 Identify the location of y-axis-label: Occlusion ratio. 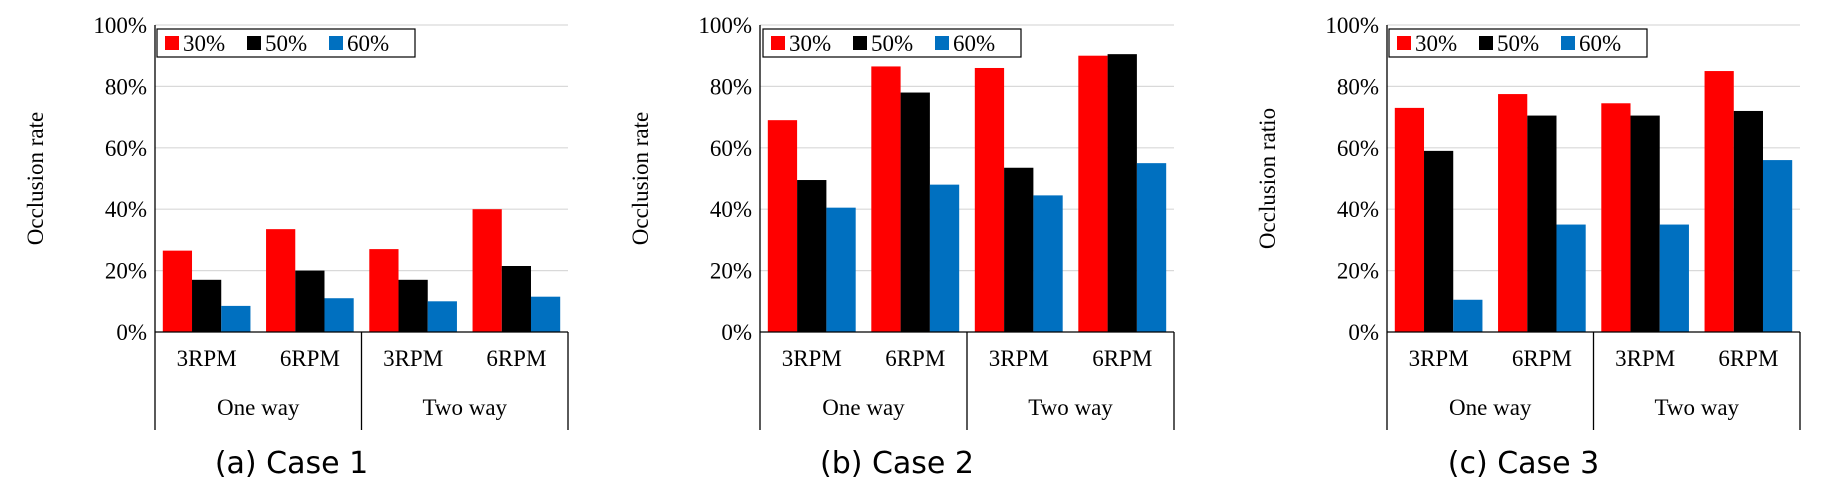
(1267, 178).